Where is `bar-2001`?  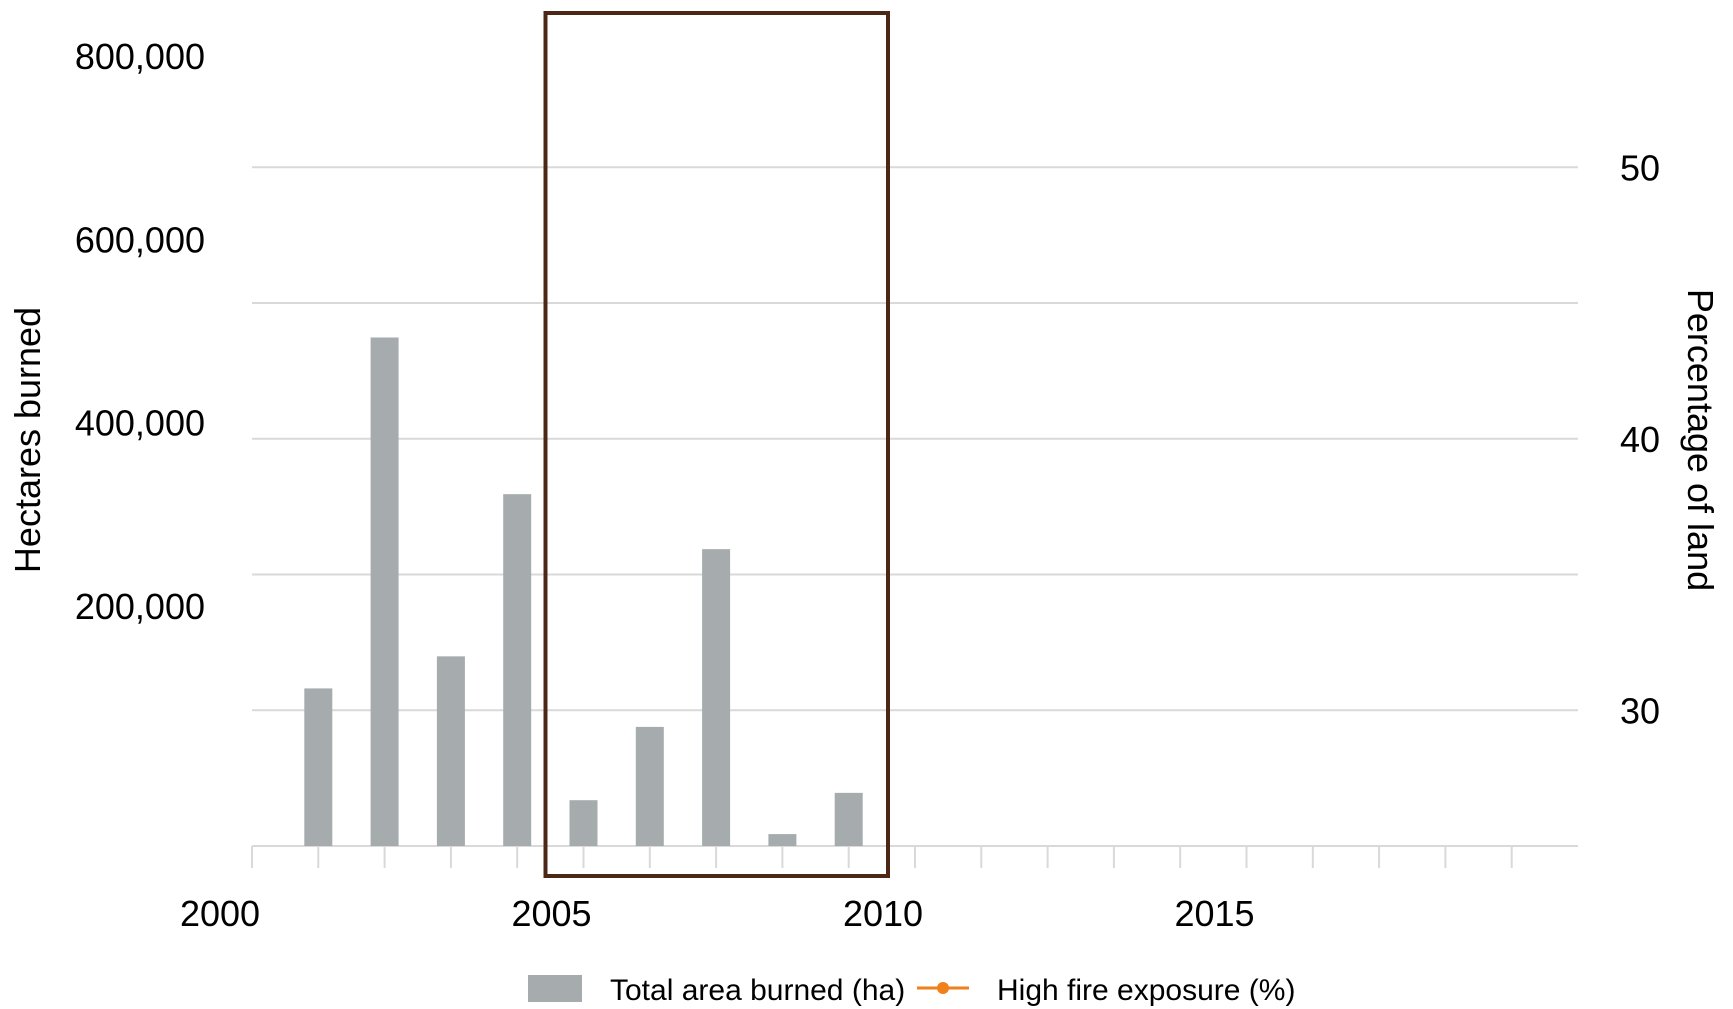
bar-2001 is located at coordinates (318, 767).